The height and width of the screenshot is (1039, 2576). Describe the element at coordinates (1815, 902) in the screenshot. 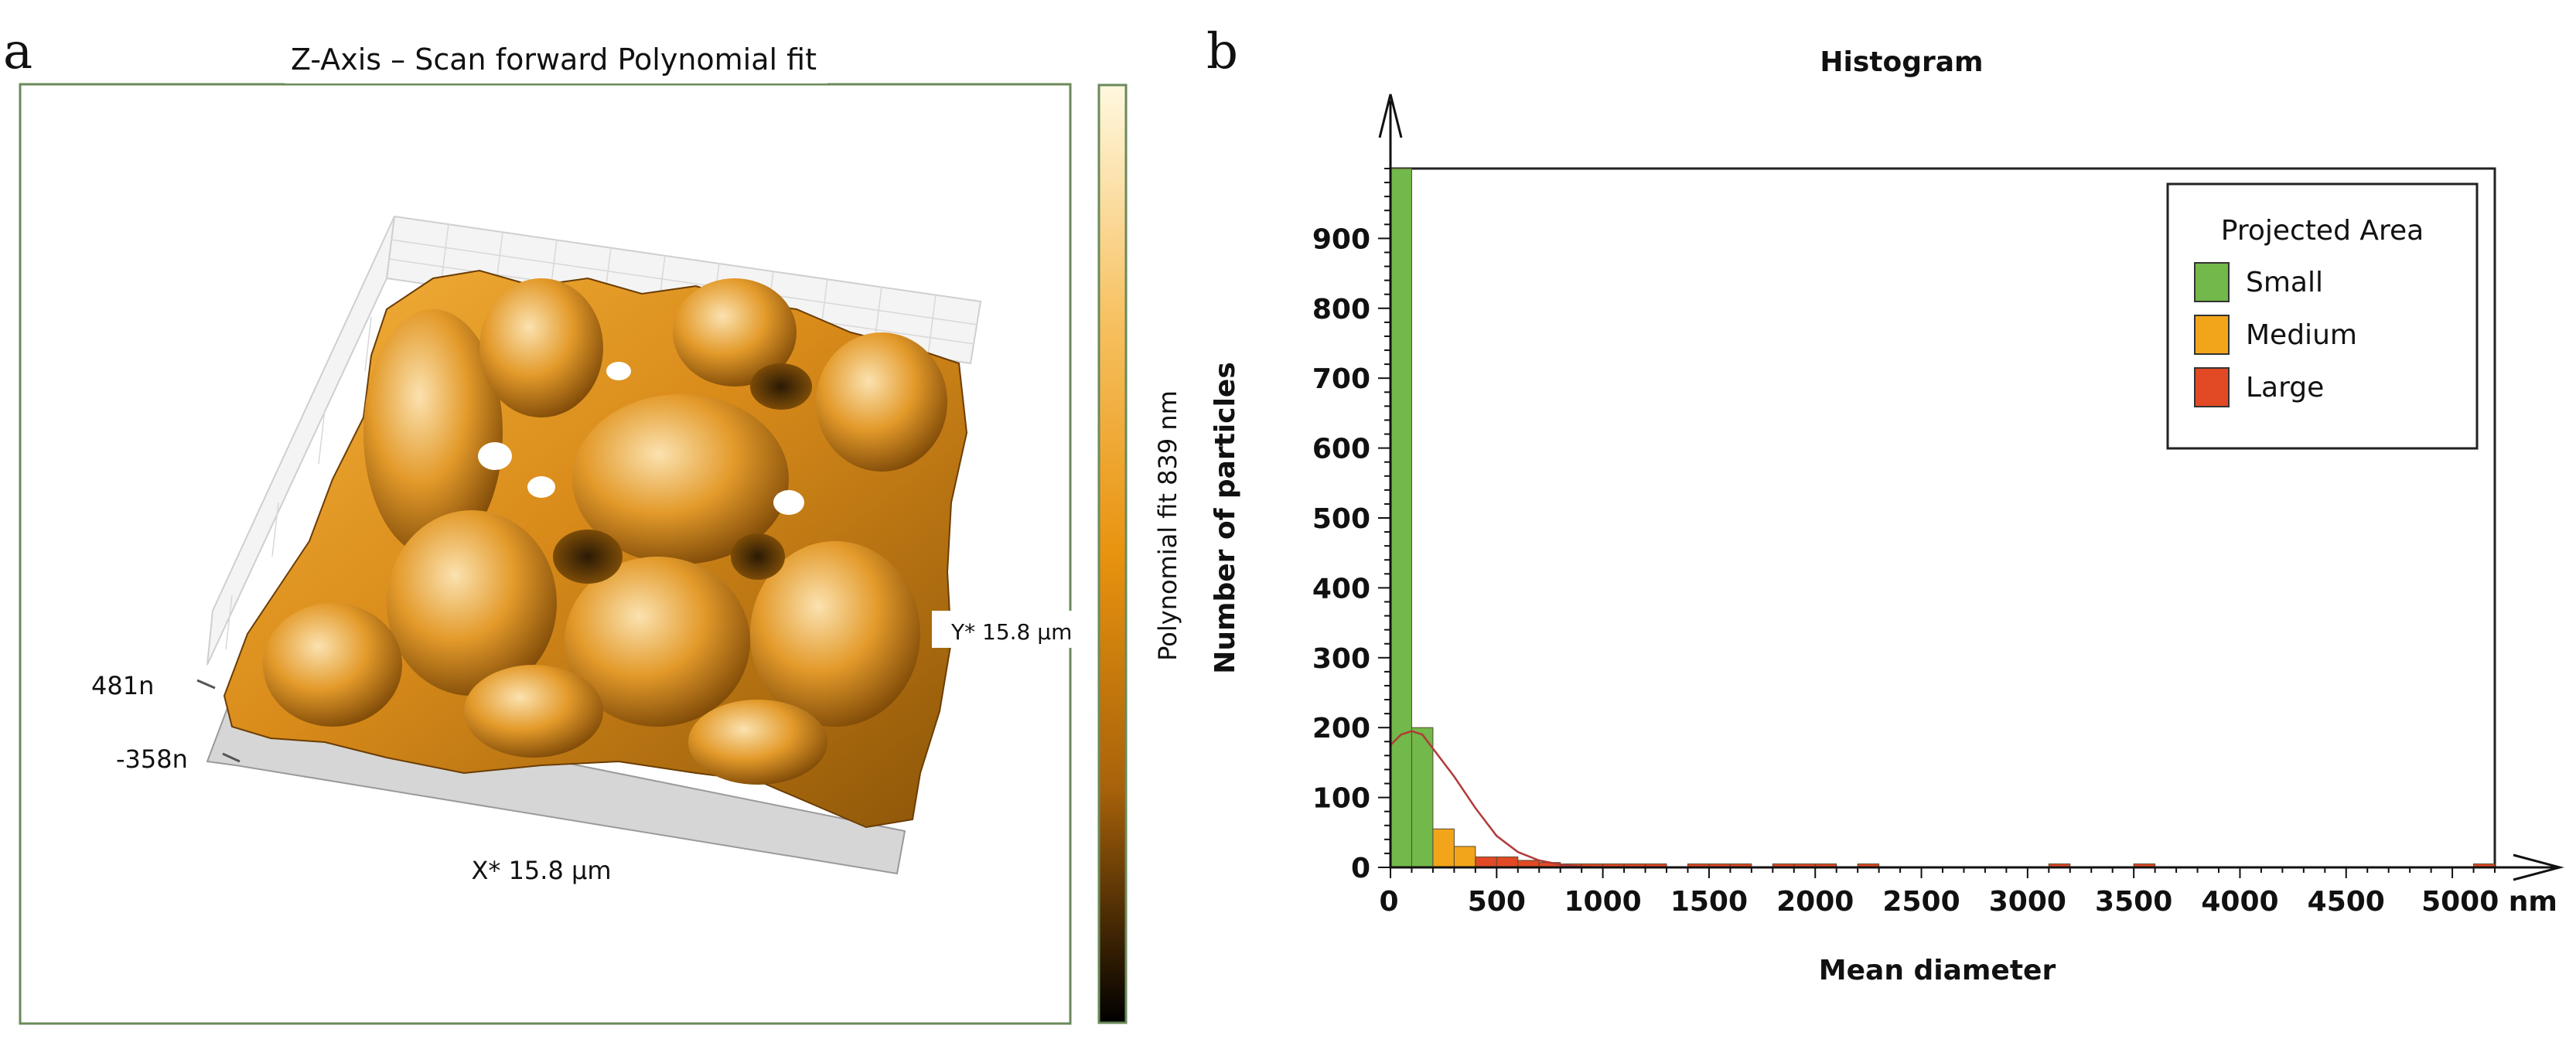

I see `x-tick-label: 2000` at that location.